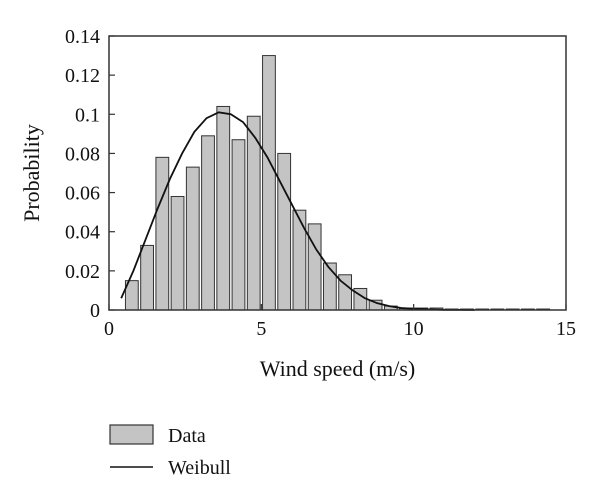 The width and height of the screenshot is (600, 494). What do you see at coordinates (82, 233) in the screenshot?
I see `y-tick-label: 0.04` at bounding box center [82, 233].